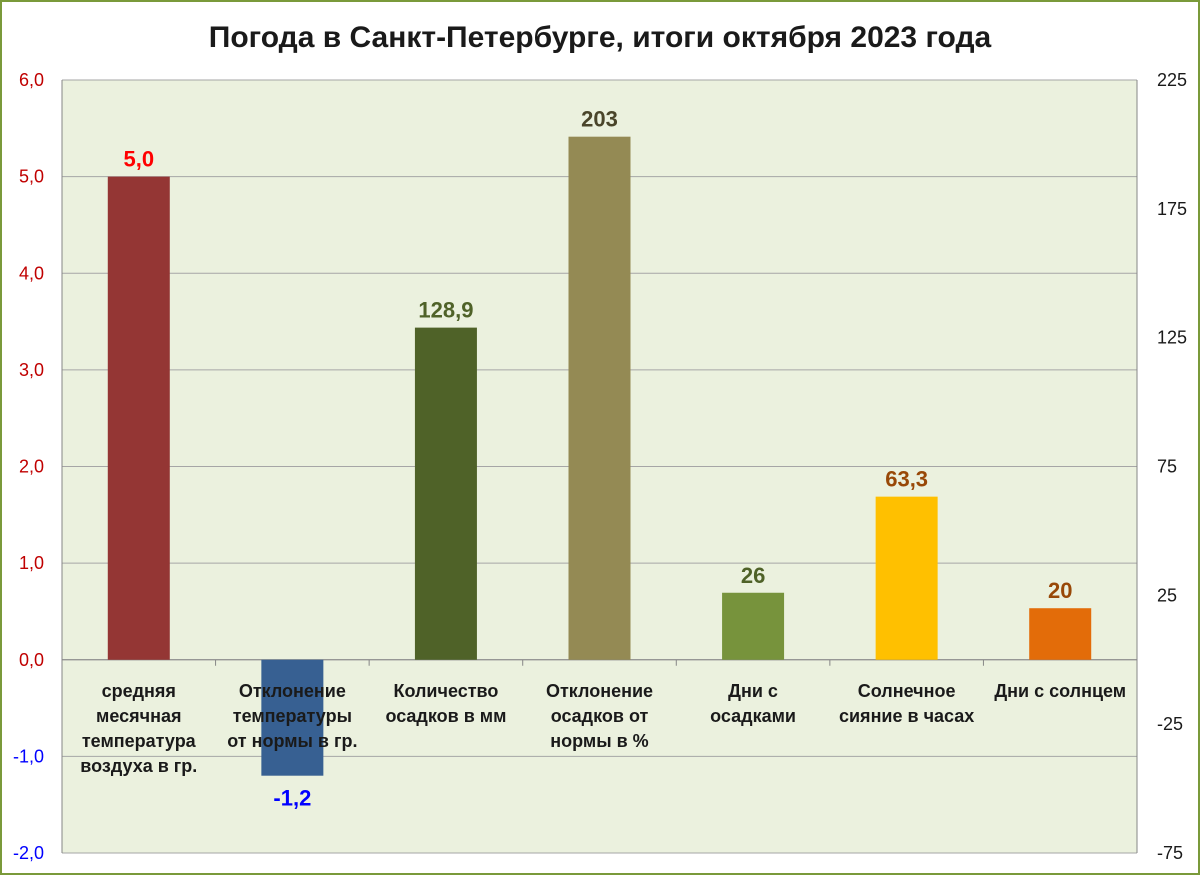  I want to click on category-label: Отклонение температуры от нормы в гр., so click(292, 716).